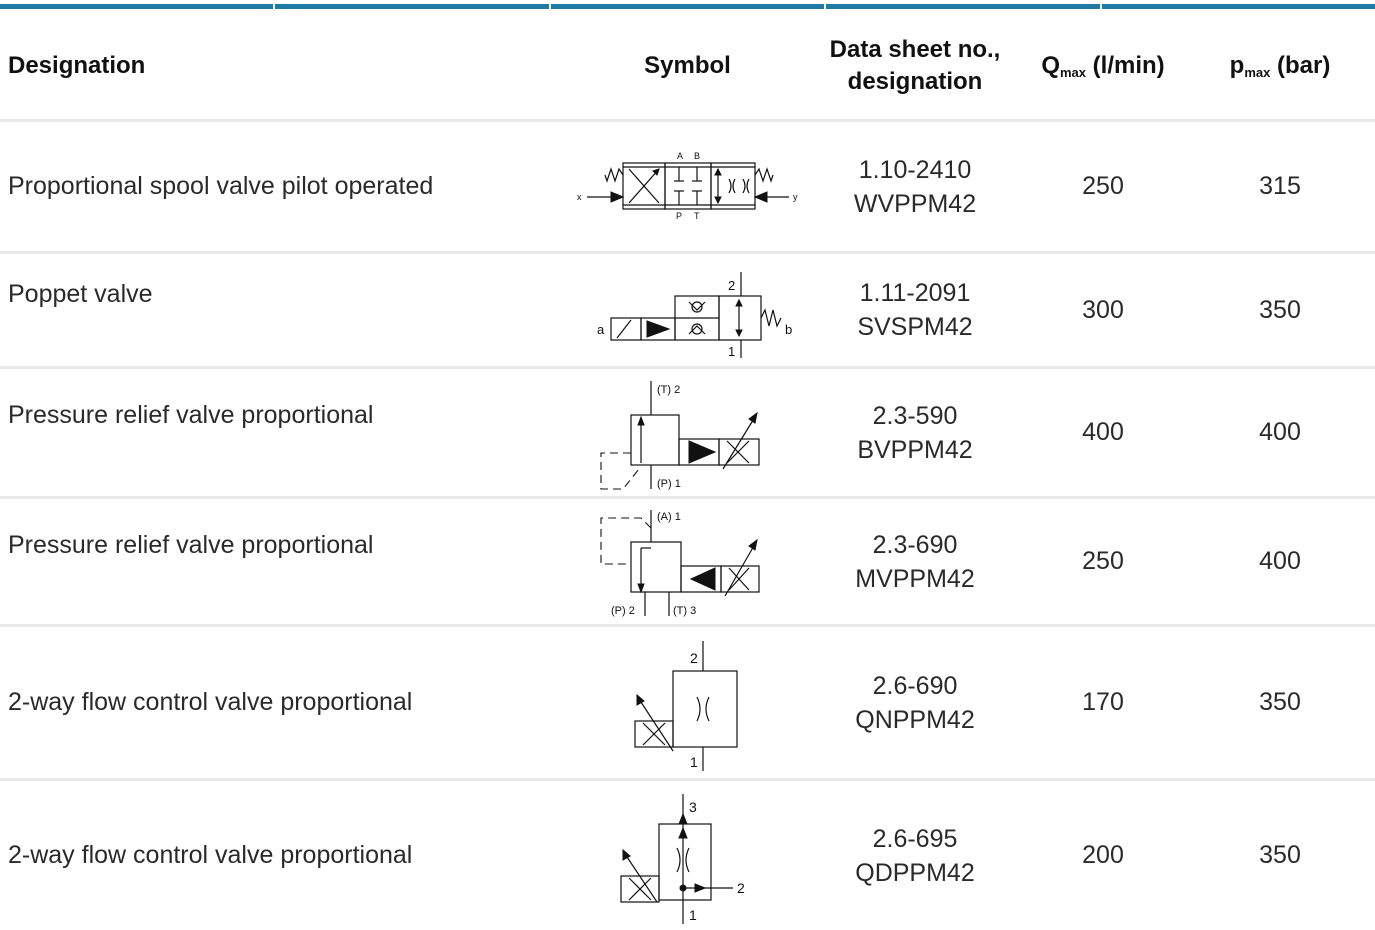 The image size is (1375, 930). I want to click on column-header-datasheet-line2: designation, so click(915, 81).